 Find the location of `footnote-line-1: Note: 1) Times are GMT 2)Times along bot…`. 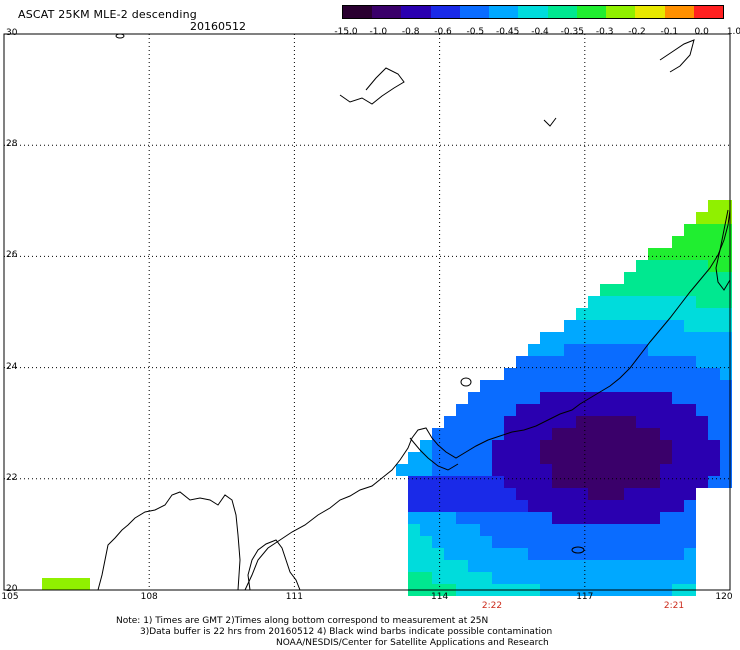

footnote-line-1: Note: 1) Times are GMT 2)Times along bot… is located at coordinates (302, 621).